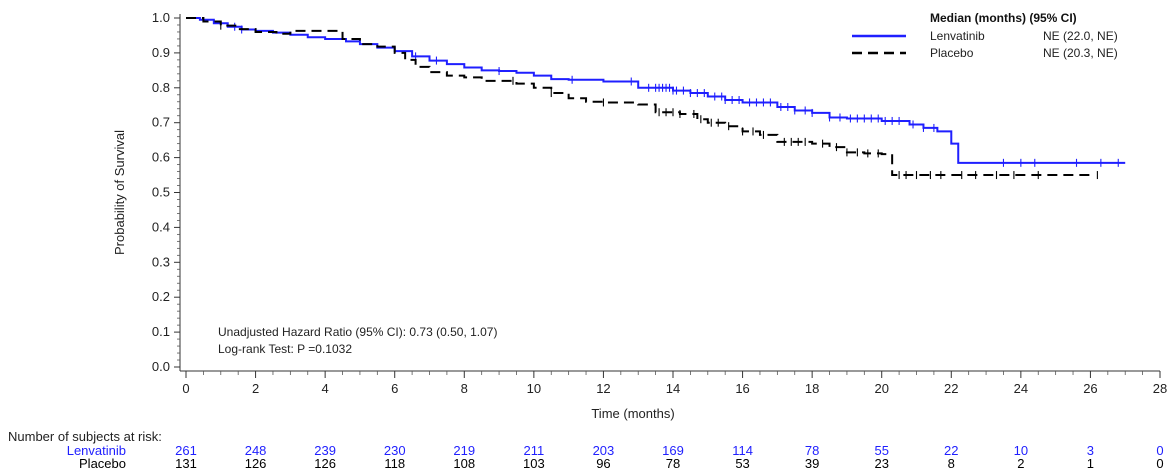 The height and width of the screenshot is (474, 1170). I want to click on y-tick-label: 1.0, so click(161, 17).